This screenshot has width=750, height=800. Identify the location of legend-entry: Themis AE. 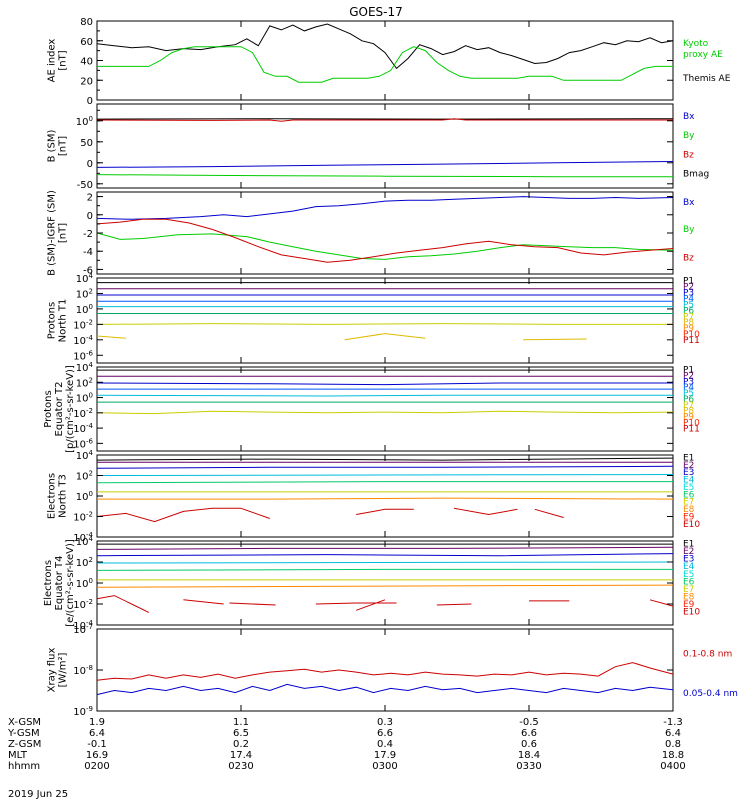
(706, 79).